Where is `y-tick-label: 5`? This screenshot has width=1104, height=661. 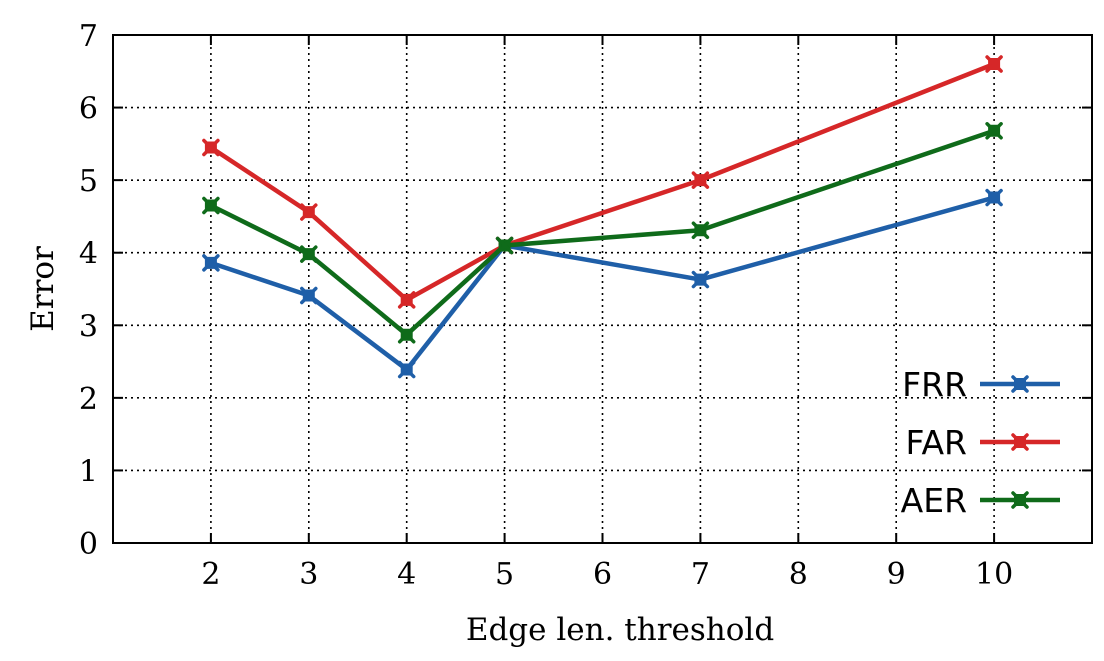 y-tick-label: 5 is located at coordinates (88, 181).